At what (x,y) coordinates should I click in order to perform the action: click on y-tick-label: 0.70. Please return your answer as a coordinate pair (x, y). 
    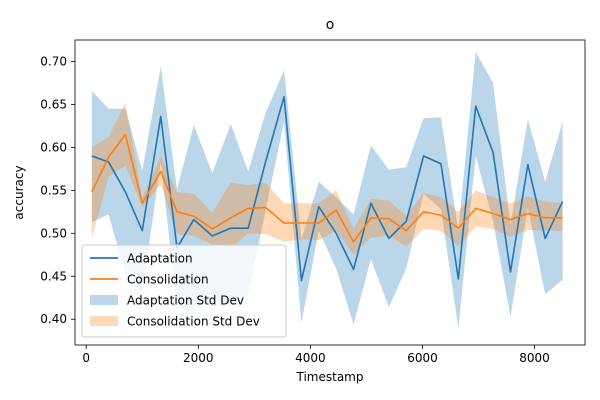
    Looking at the image, I should click on (53, 61).